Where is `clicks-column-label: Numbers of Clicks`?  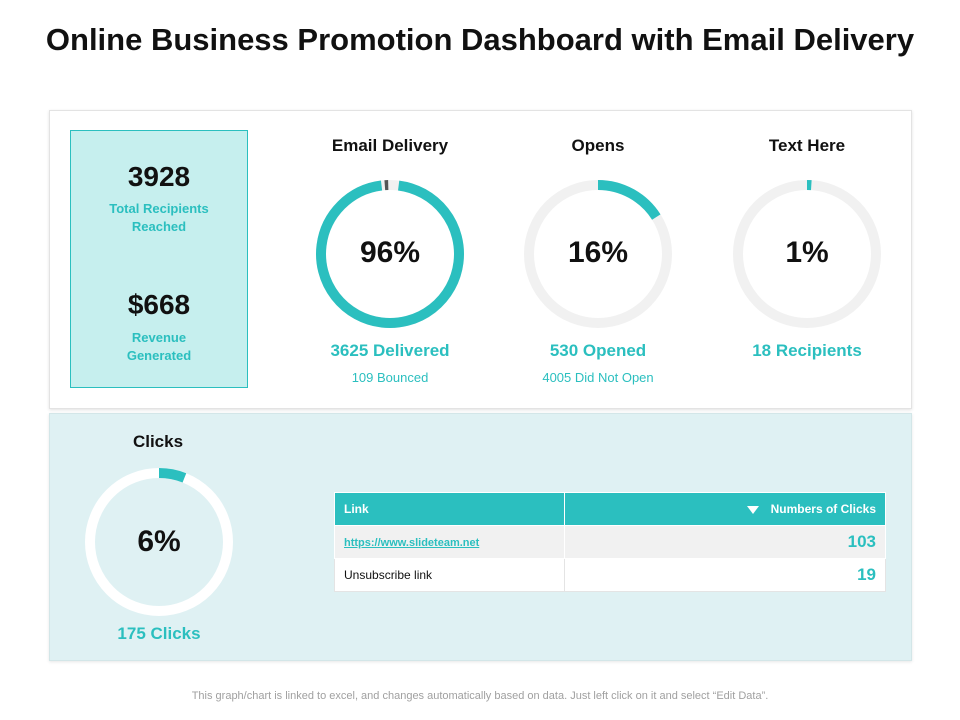
clicks-column-label: Numbers of Clicks is located at coordinates (823, 509).